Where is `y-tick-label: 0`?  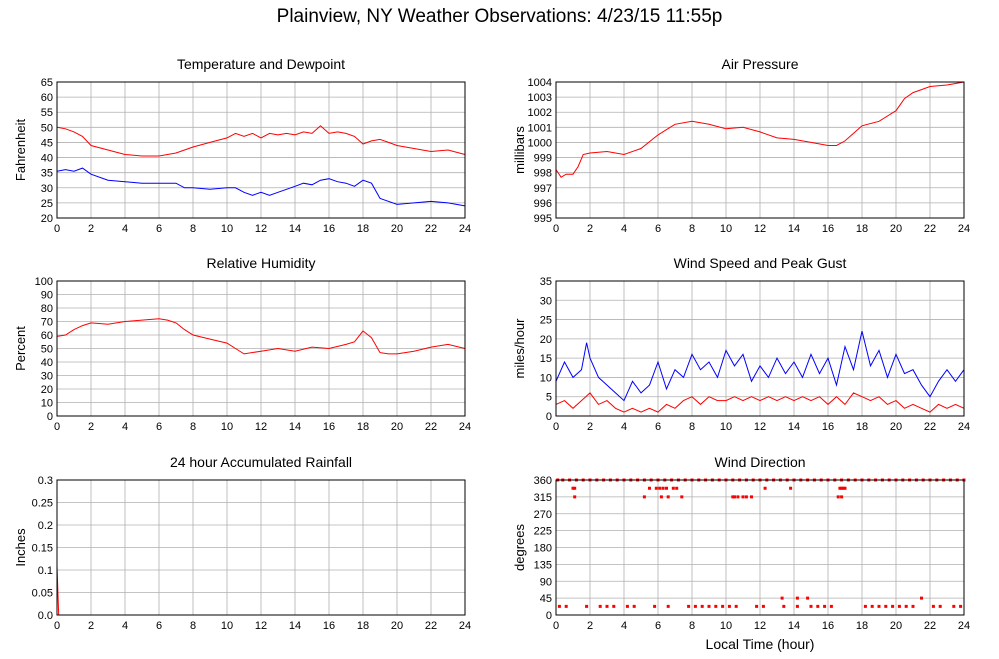
y-tick-label: 0 is located at coordinates (549, 417).